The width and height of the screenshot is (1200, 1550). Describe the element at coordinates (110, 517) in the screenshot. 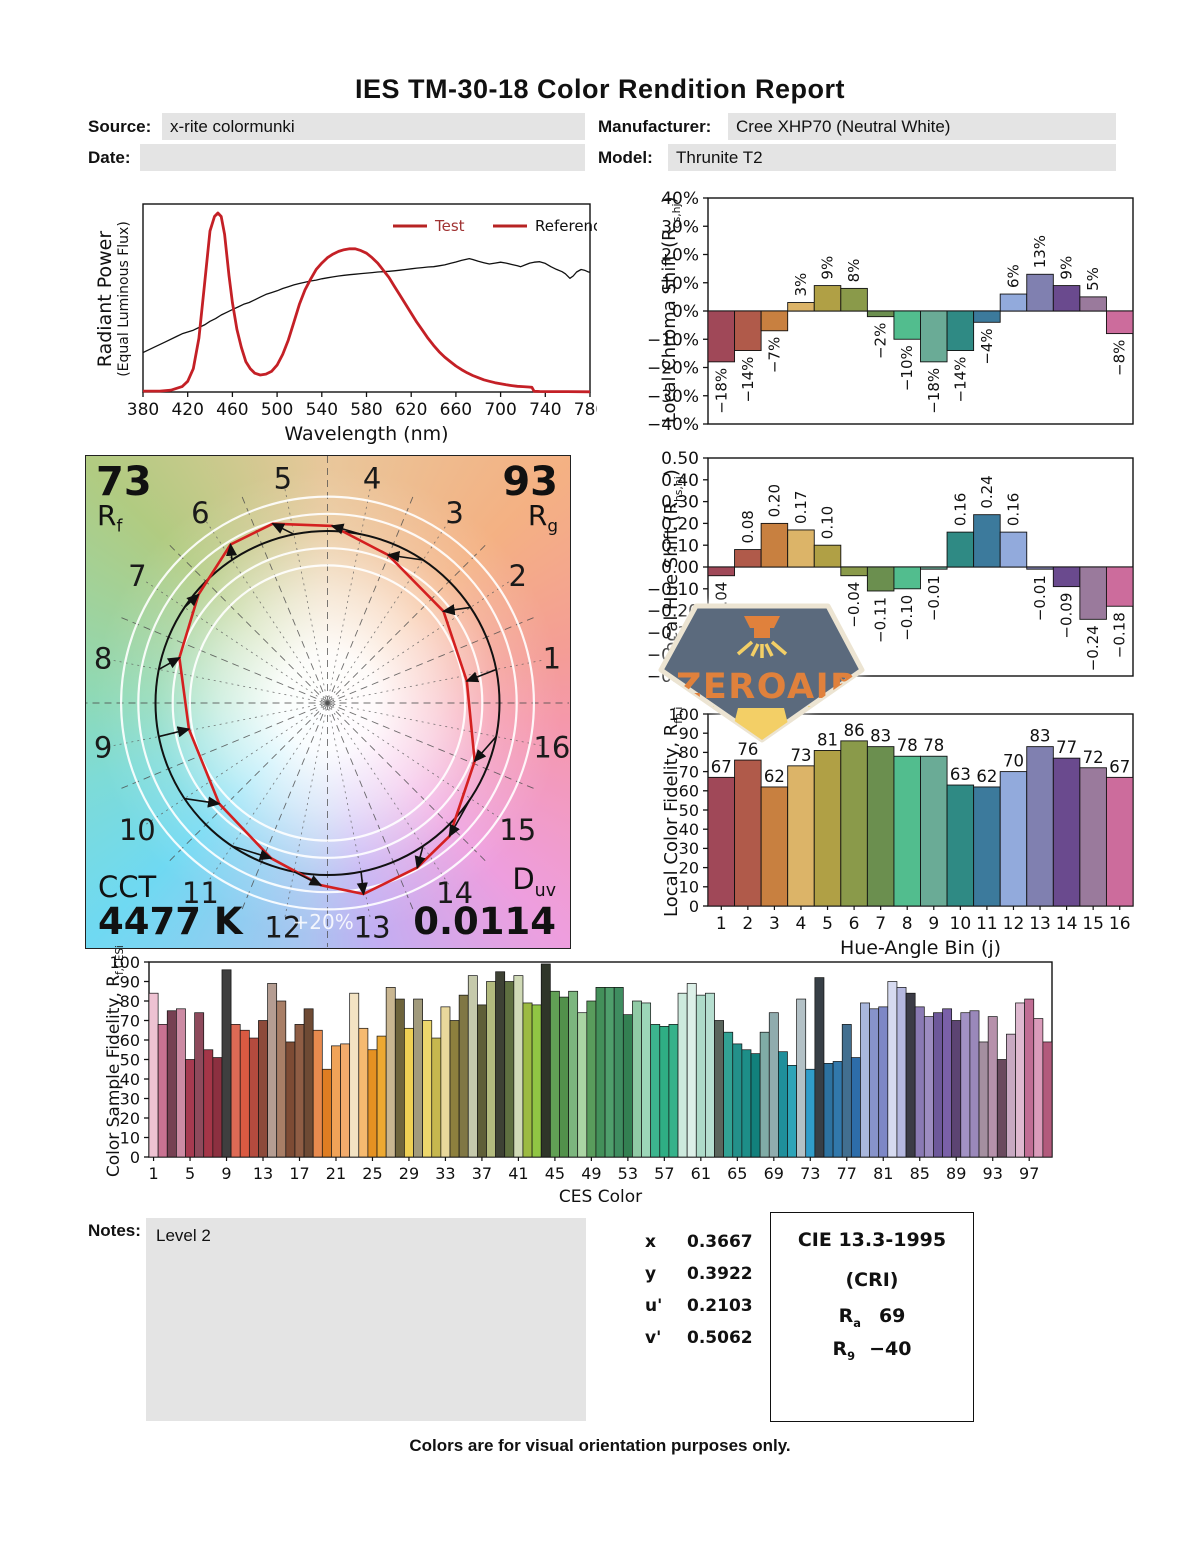

I see `rf-label: Rf` at that location.